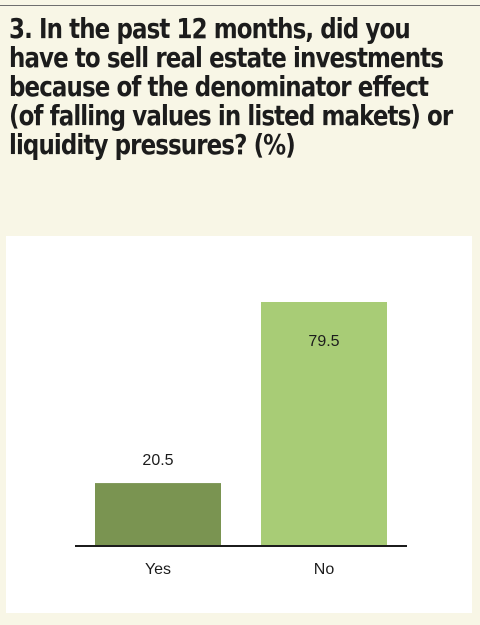 The height and width of the screenshot is (625, 480). I want to click on x-tick-label-yes: Yes, so click(158, 569).